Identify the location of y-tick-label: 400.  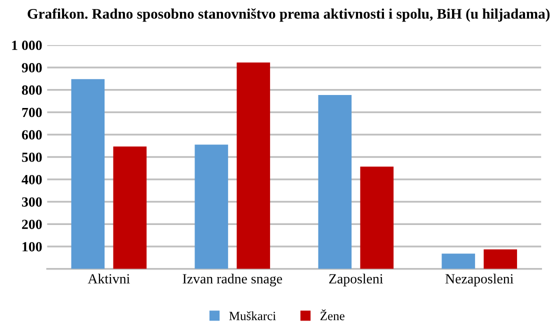
(32, 179).